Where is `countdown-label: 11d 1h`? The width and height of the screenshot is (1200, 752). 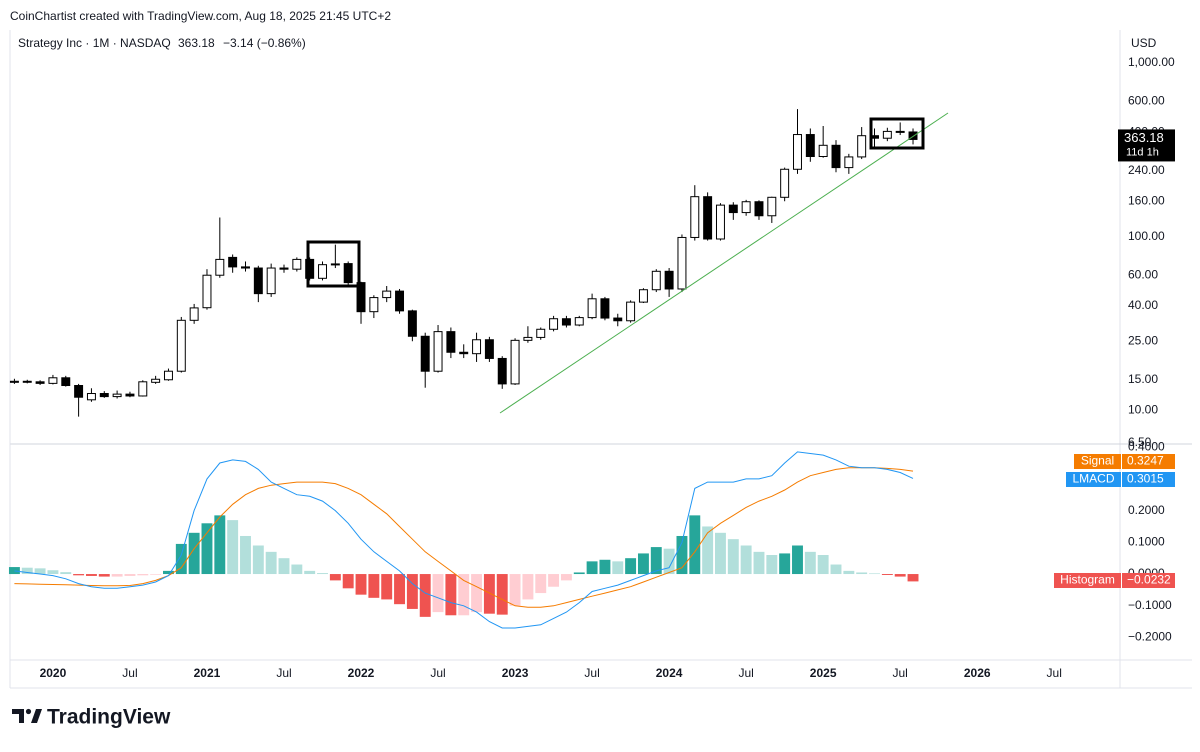 countdown-label: 11d 1h is located at coordinates (1142, 152).